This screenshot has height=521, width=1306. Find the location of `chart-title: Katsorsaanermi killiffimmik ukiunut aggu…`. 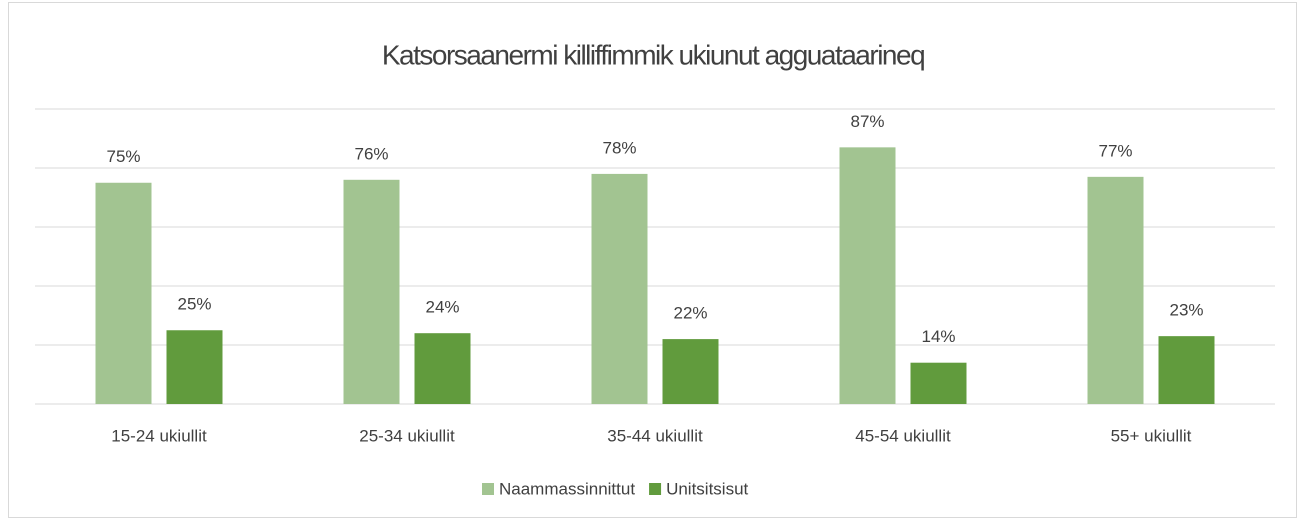

chart-title: Katsorsaanermi killiffimmik ukiunut aggu… is located at coordinates (653, 54).